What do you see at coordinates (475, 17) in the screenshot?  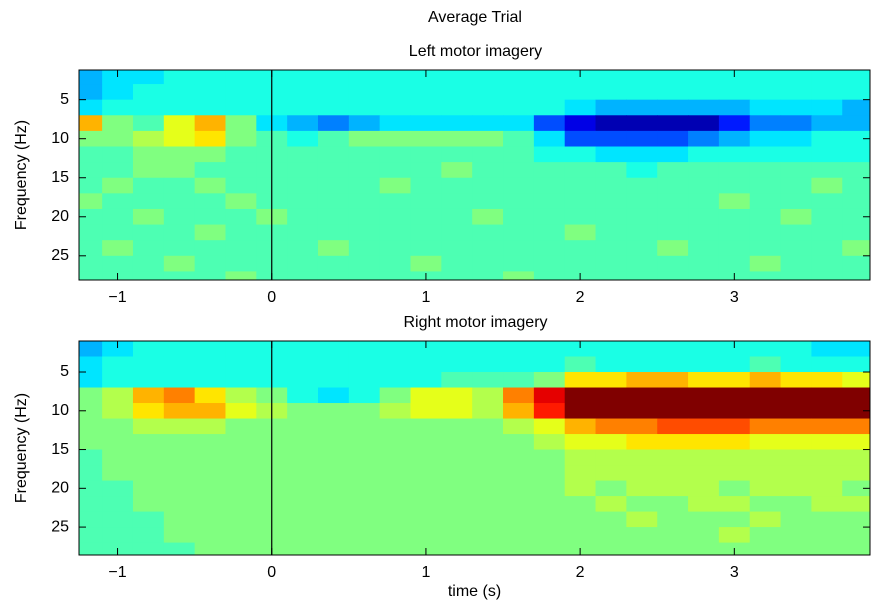 I see `figure-title: Average Trial` at bounding box center [475, 17].